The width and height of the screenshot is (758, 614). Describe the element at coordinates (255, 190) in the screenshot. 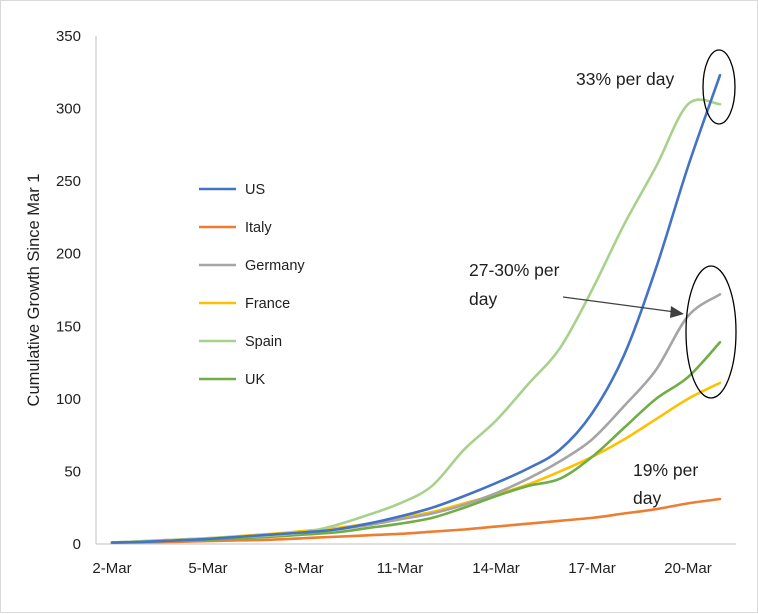

I see `legend-label-us: US` at that location.